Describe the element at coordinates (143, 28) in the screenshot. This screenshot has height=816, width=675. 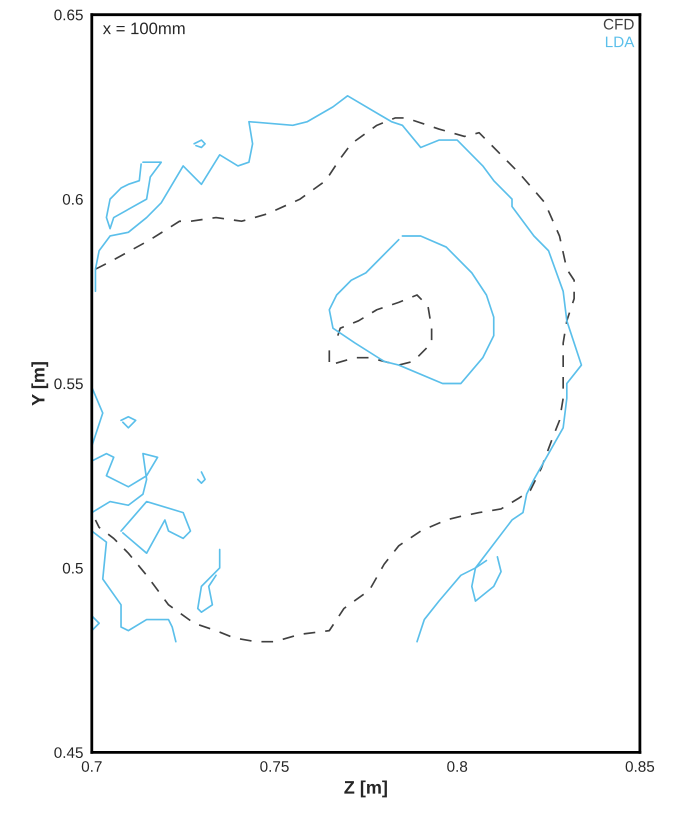
I see `annotation: x = 100mm` at that location.